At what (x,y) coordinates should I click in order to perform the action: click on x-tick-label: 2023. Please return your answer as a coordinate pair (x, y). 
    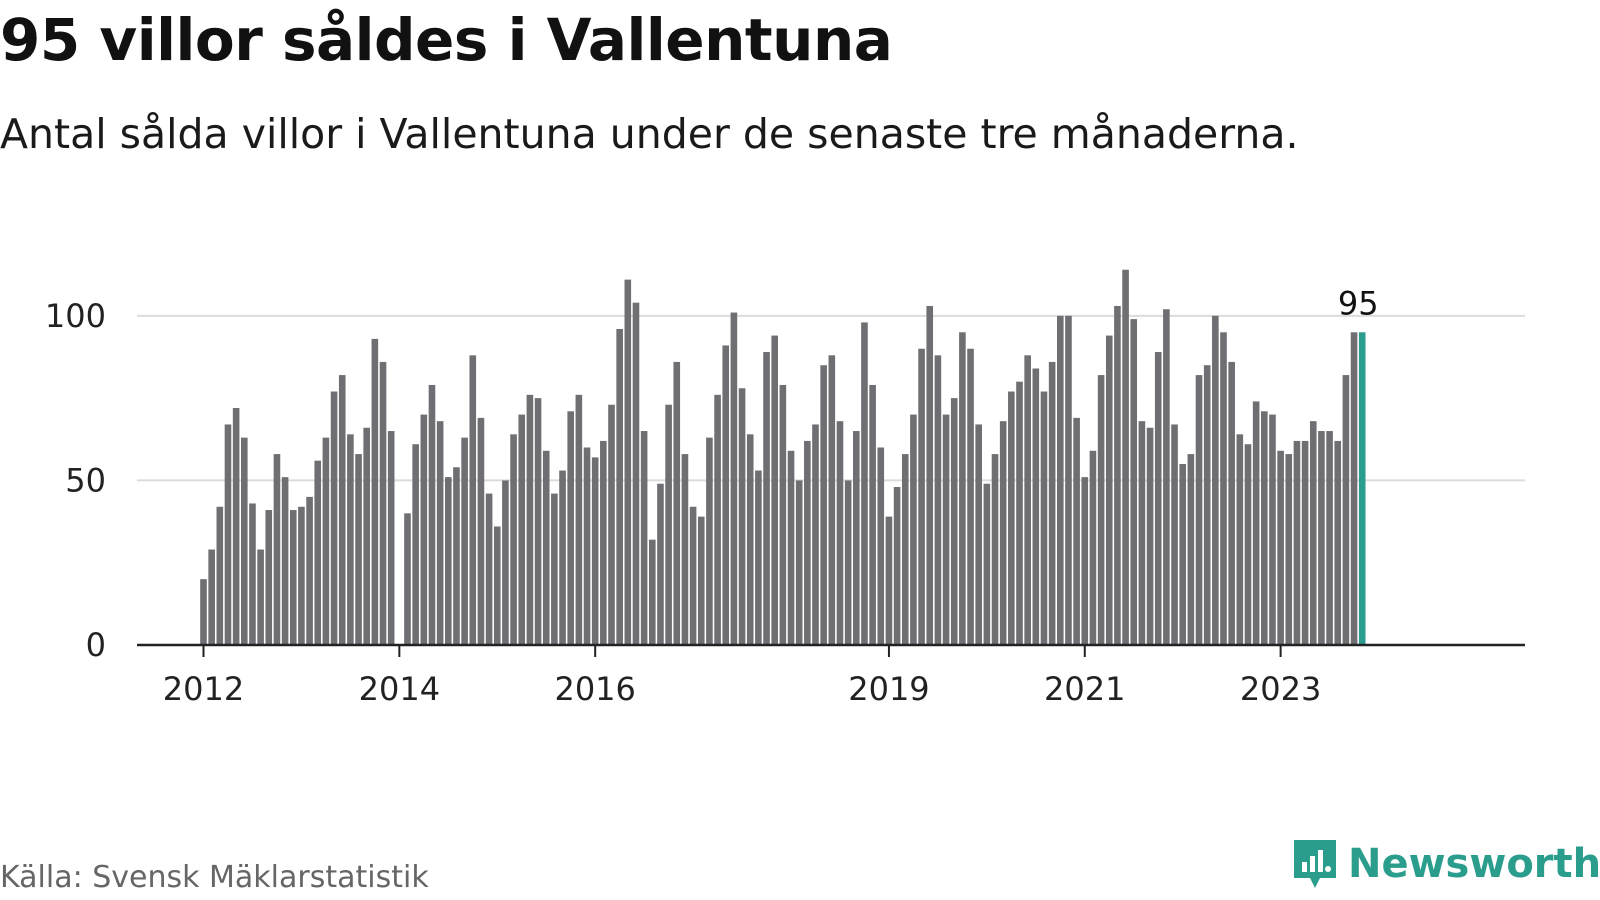
    Looking at the image, I should click on (1280, 689).